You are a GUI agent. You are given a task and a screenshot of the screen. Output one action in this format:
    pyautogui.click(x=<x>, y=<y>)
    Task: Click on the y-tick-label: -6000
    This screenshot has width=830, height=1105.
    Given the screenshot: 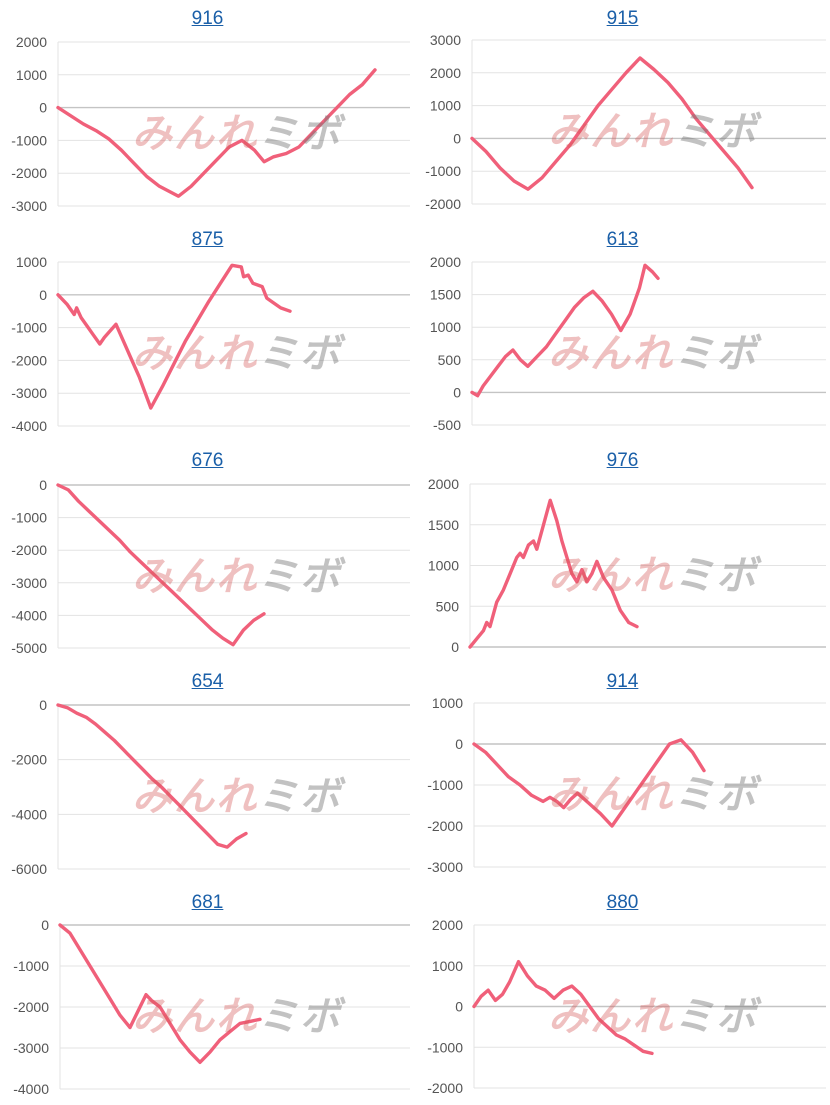 What is the action you would take?
    pyautogui.click(x=29, y=869)
    